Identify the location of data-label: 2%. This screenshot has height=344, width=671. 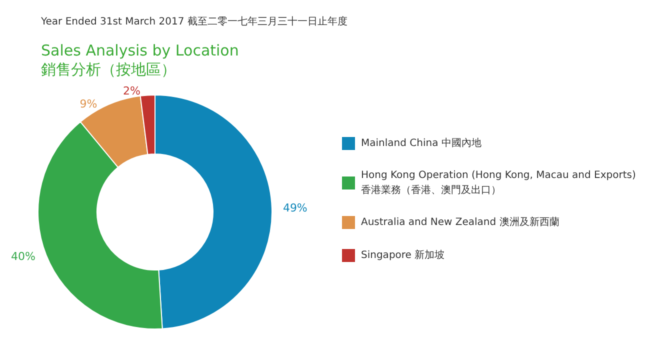
(131, 91).